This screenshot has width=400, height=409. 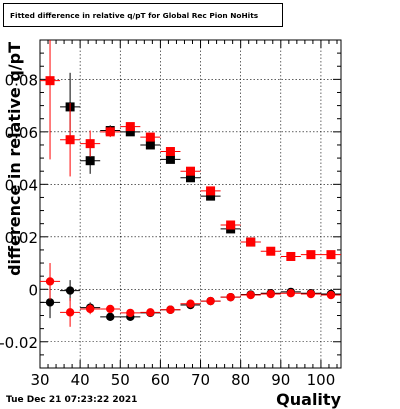 I want to click on x-tick-label: 50, so click(x=120, y=380).